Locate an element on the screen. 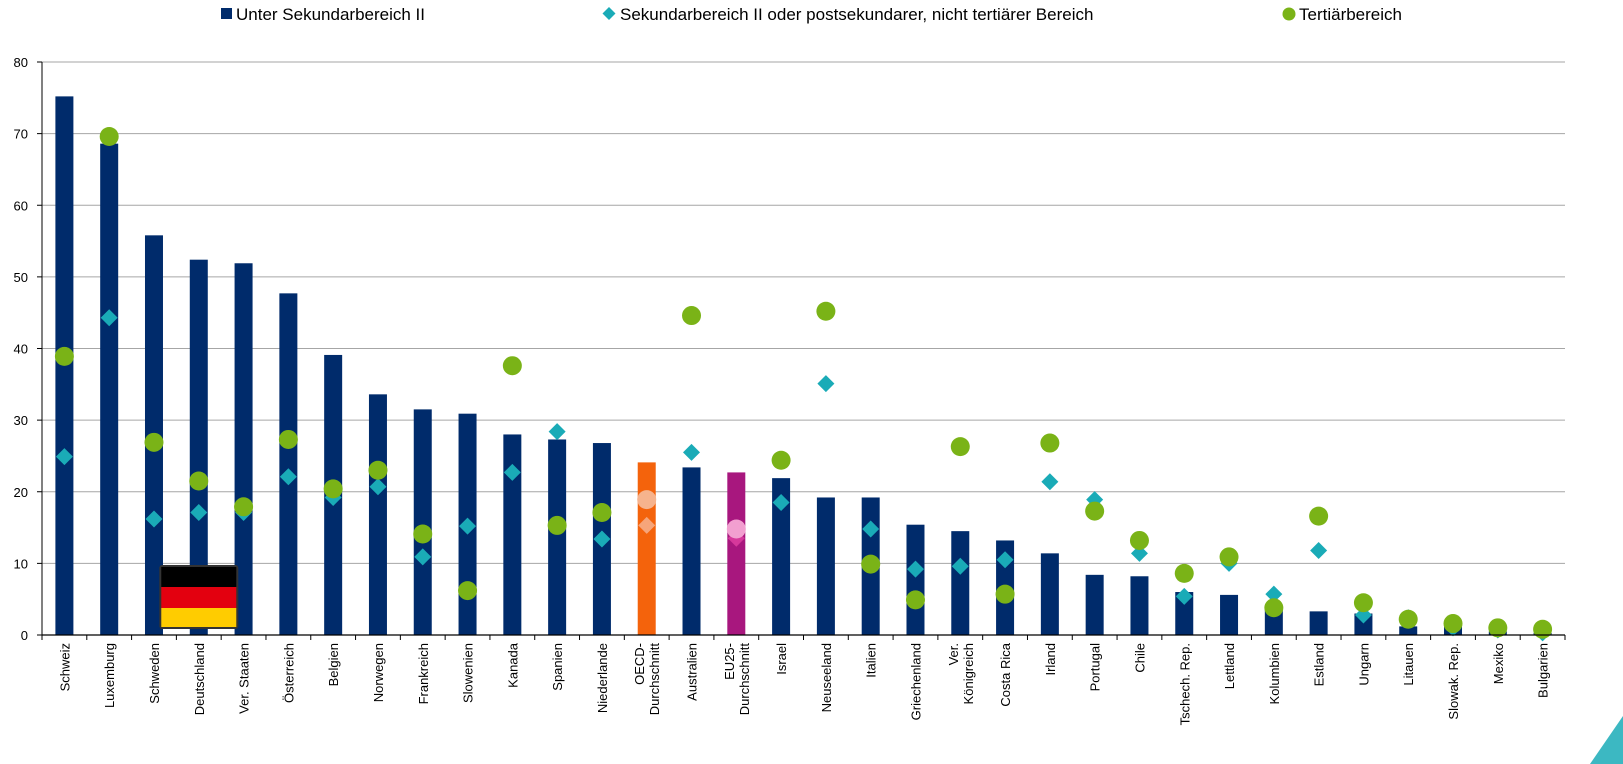 The image size is (1623, 764). svg-text: Kolumbien is located at coordinates (1274, 673).